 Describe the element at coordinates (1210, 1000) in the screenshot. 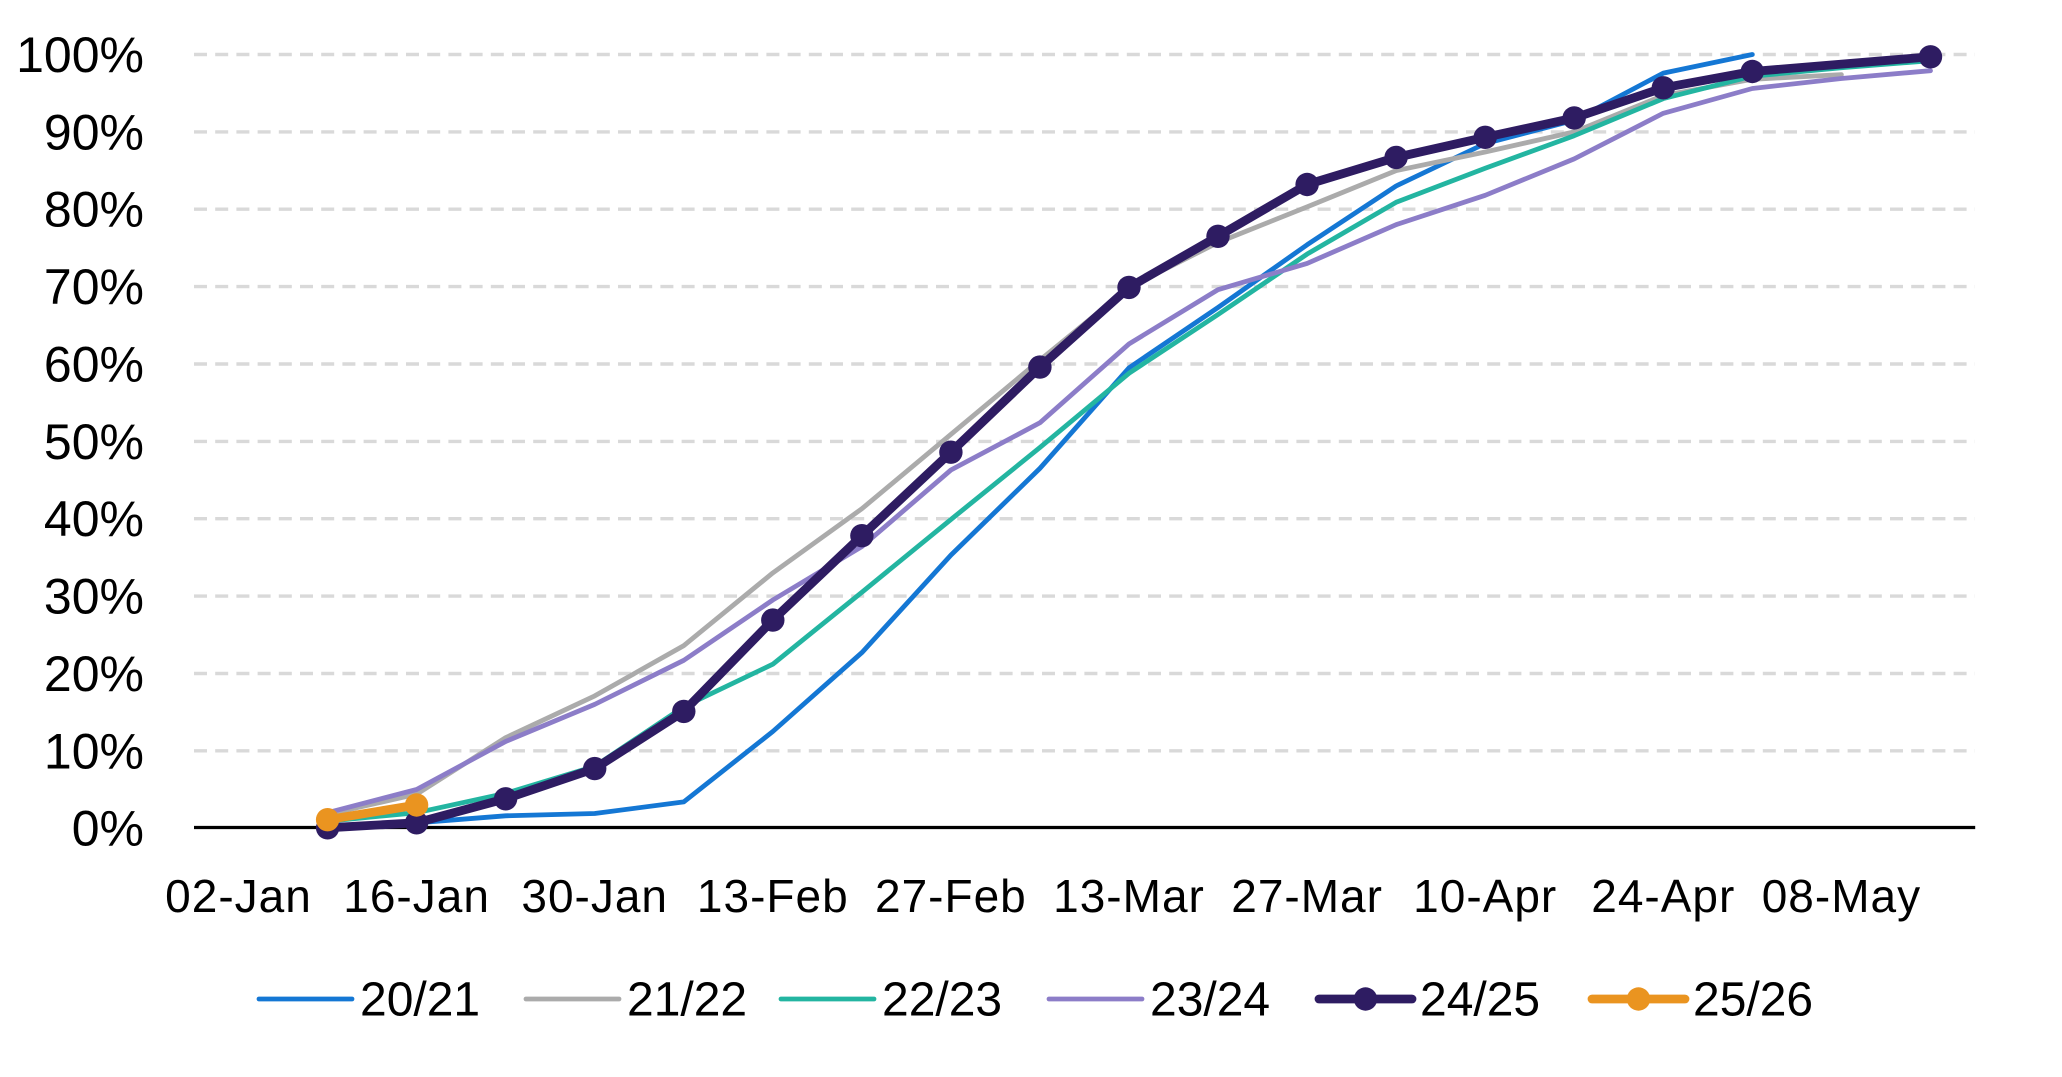

I see `svg-text: 23/24` at that location.